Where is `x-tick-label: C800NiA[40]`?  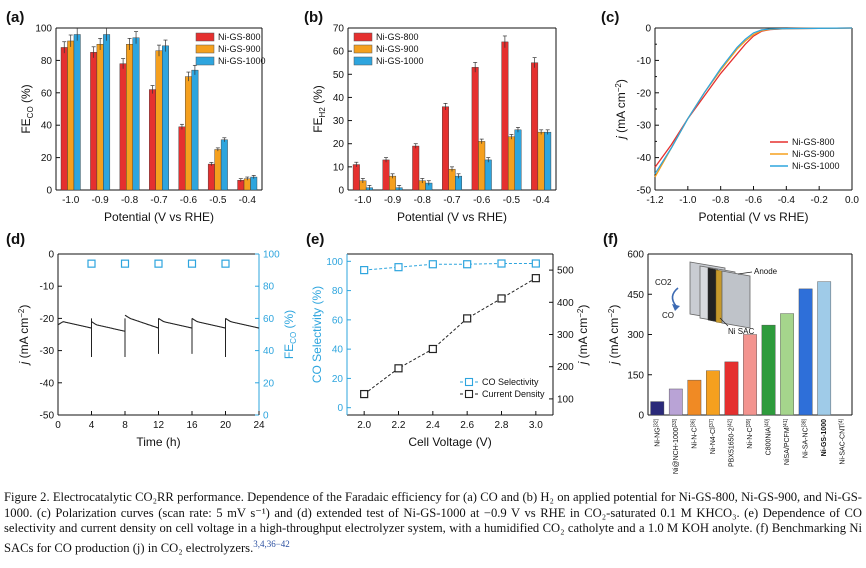 x-tick-label: C800NiA[40] is located at coordinates (769, 436).